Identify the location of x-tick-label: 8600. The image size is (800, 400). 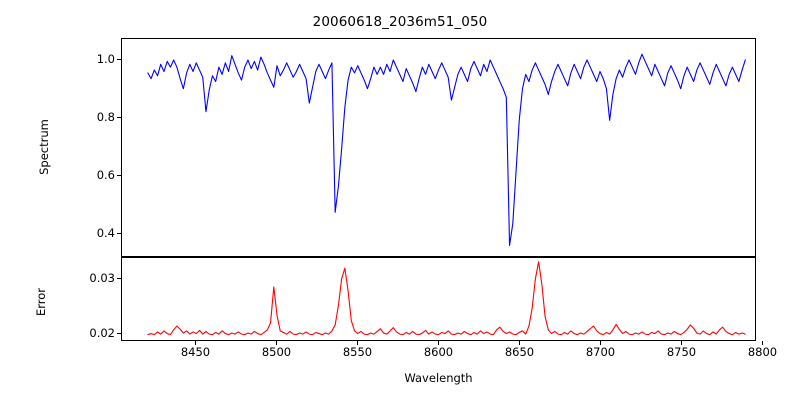
(438, 352).